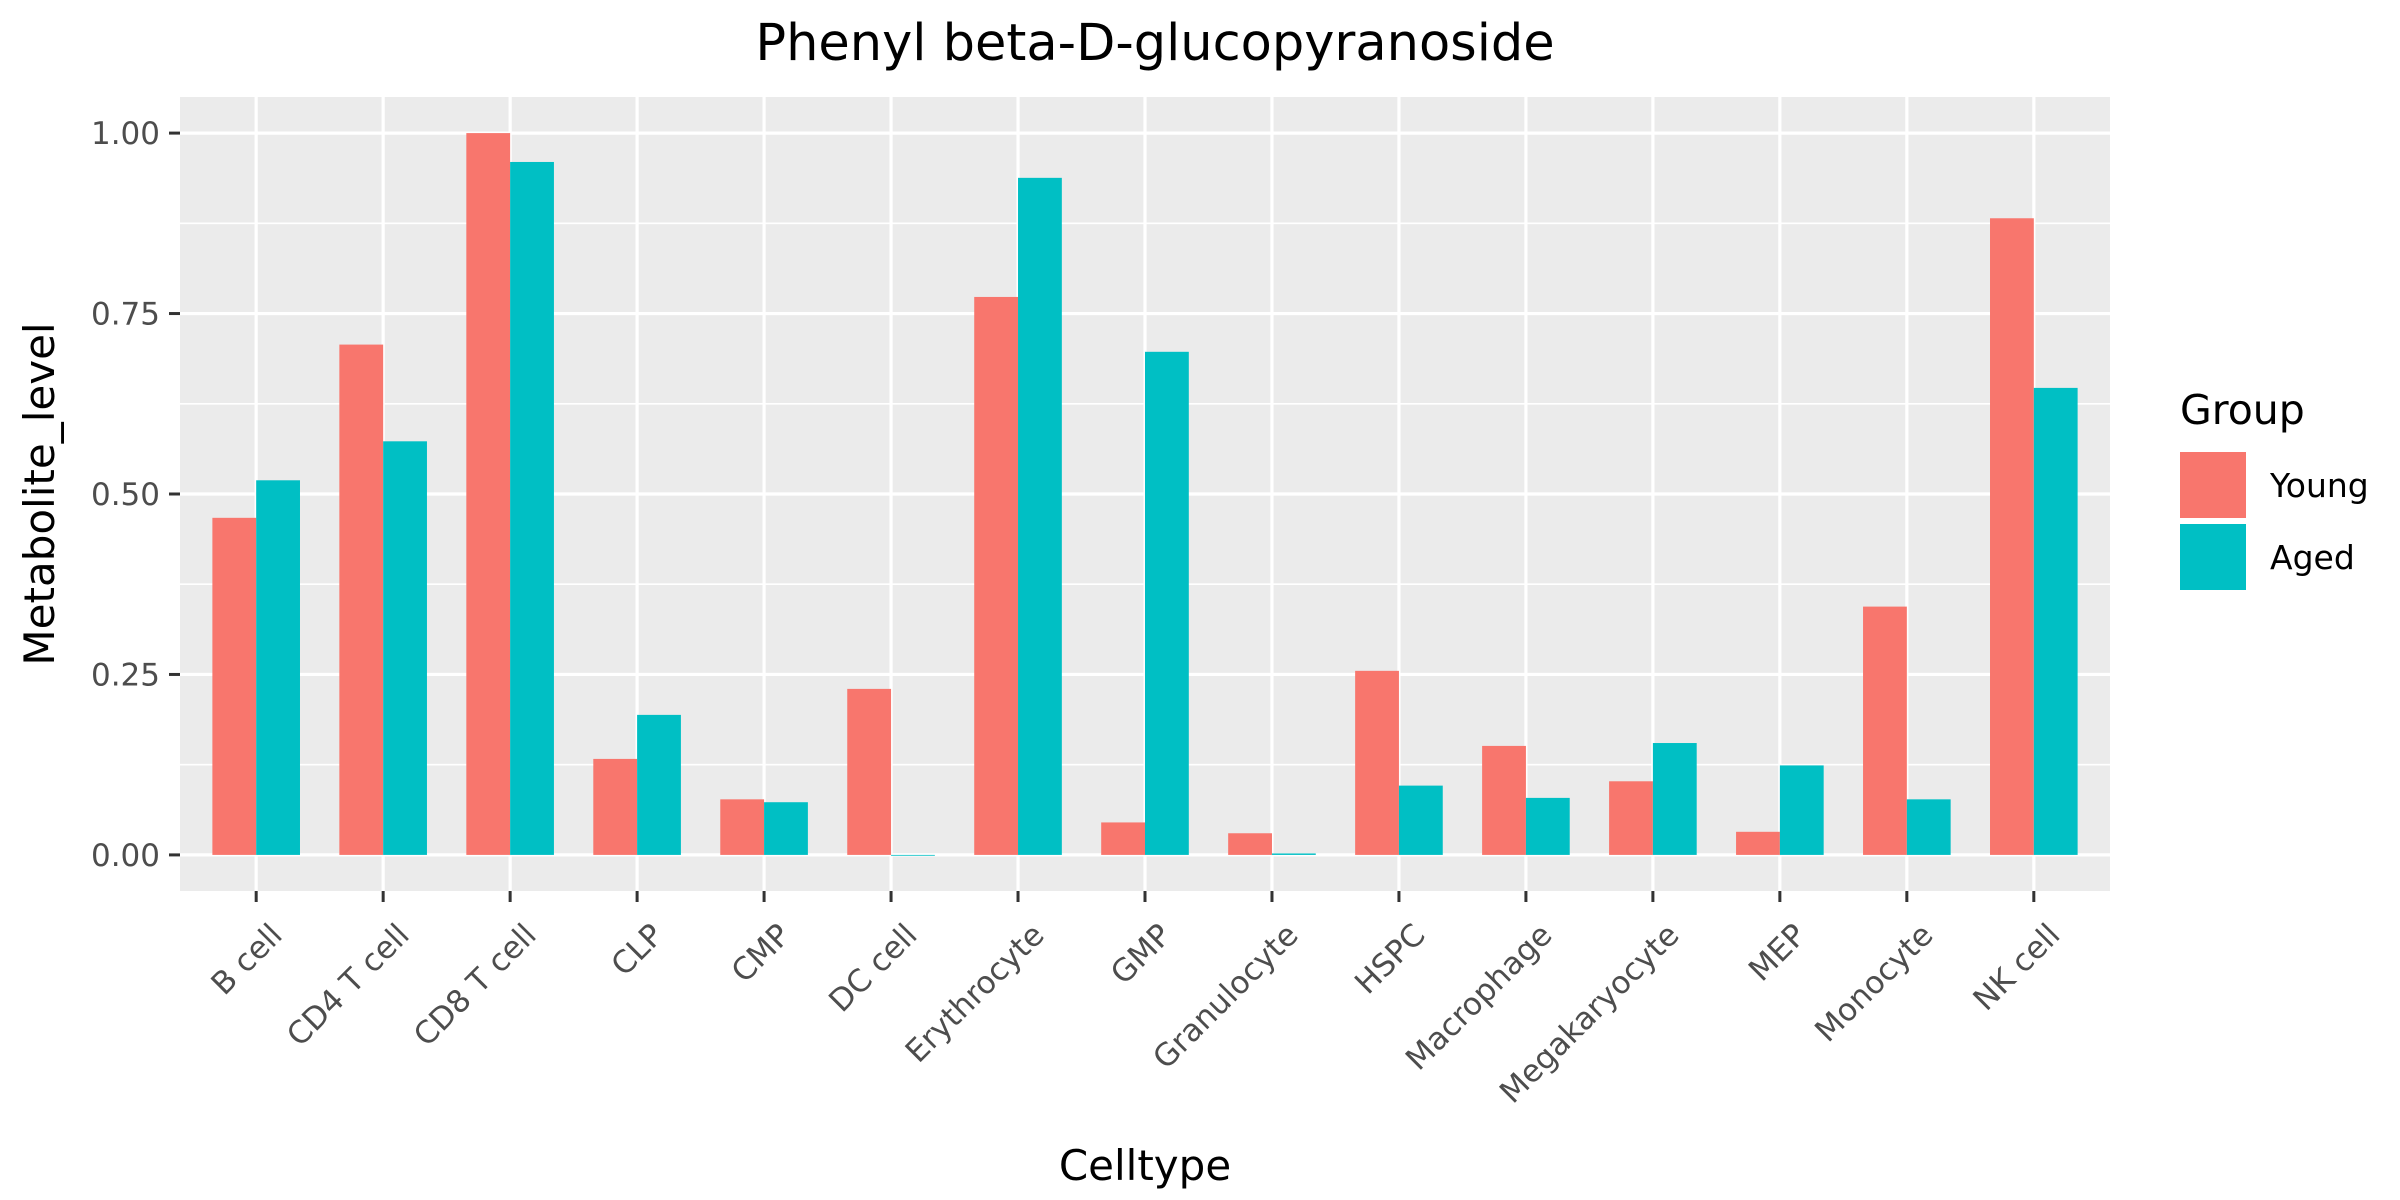  I want to click on bar-young-macrophage, so click(1504, 800).